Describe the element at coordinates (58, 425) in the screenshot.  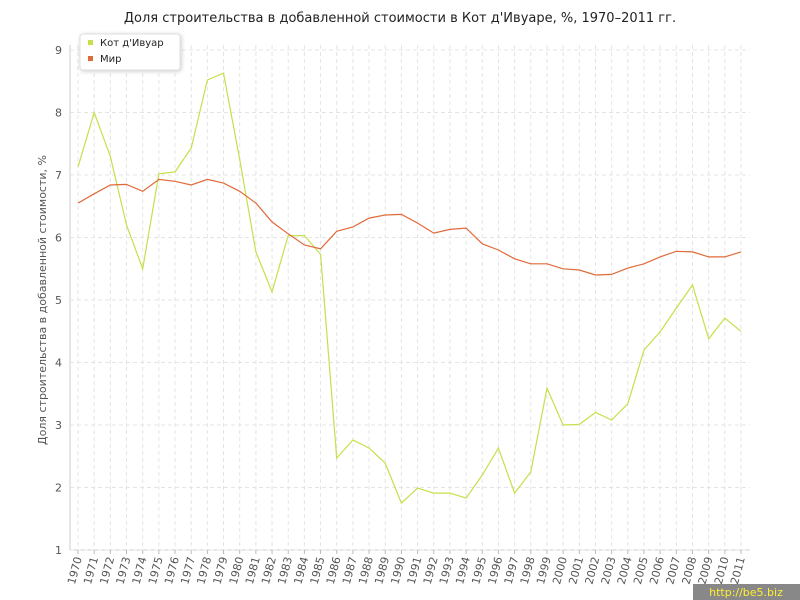
I see `y-tick-label: 3` at that location.